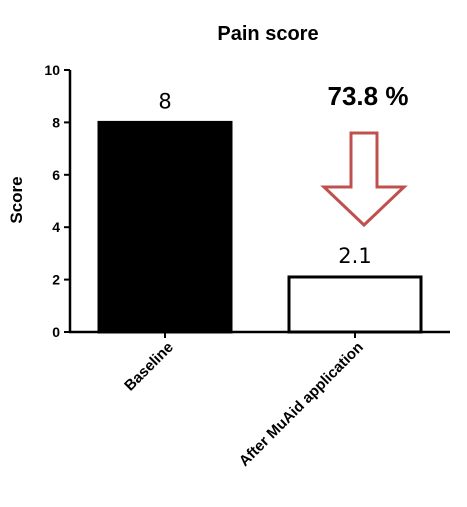 This screenshot has width=467, height=507. I want to click on category-labels: Baseline After MuAid application, so click(244, 404).